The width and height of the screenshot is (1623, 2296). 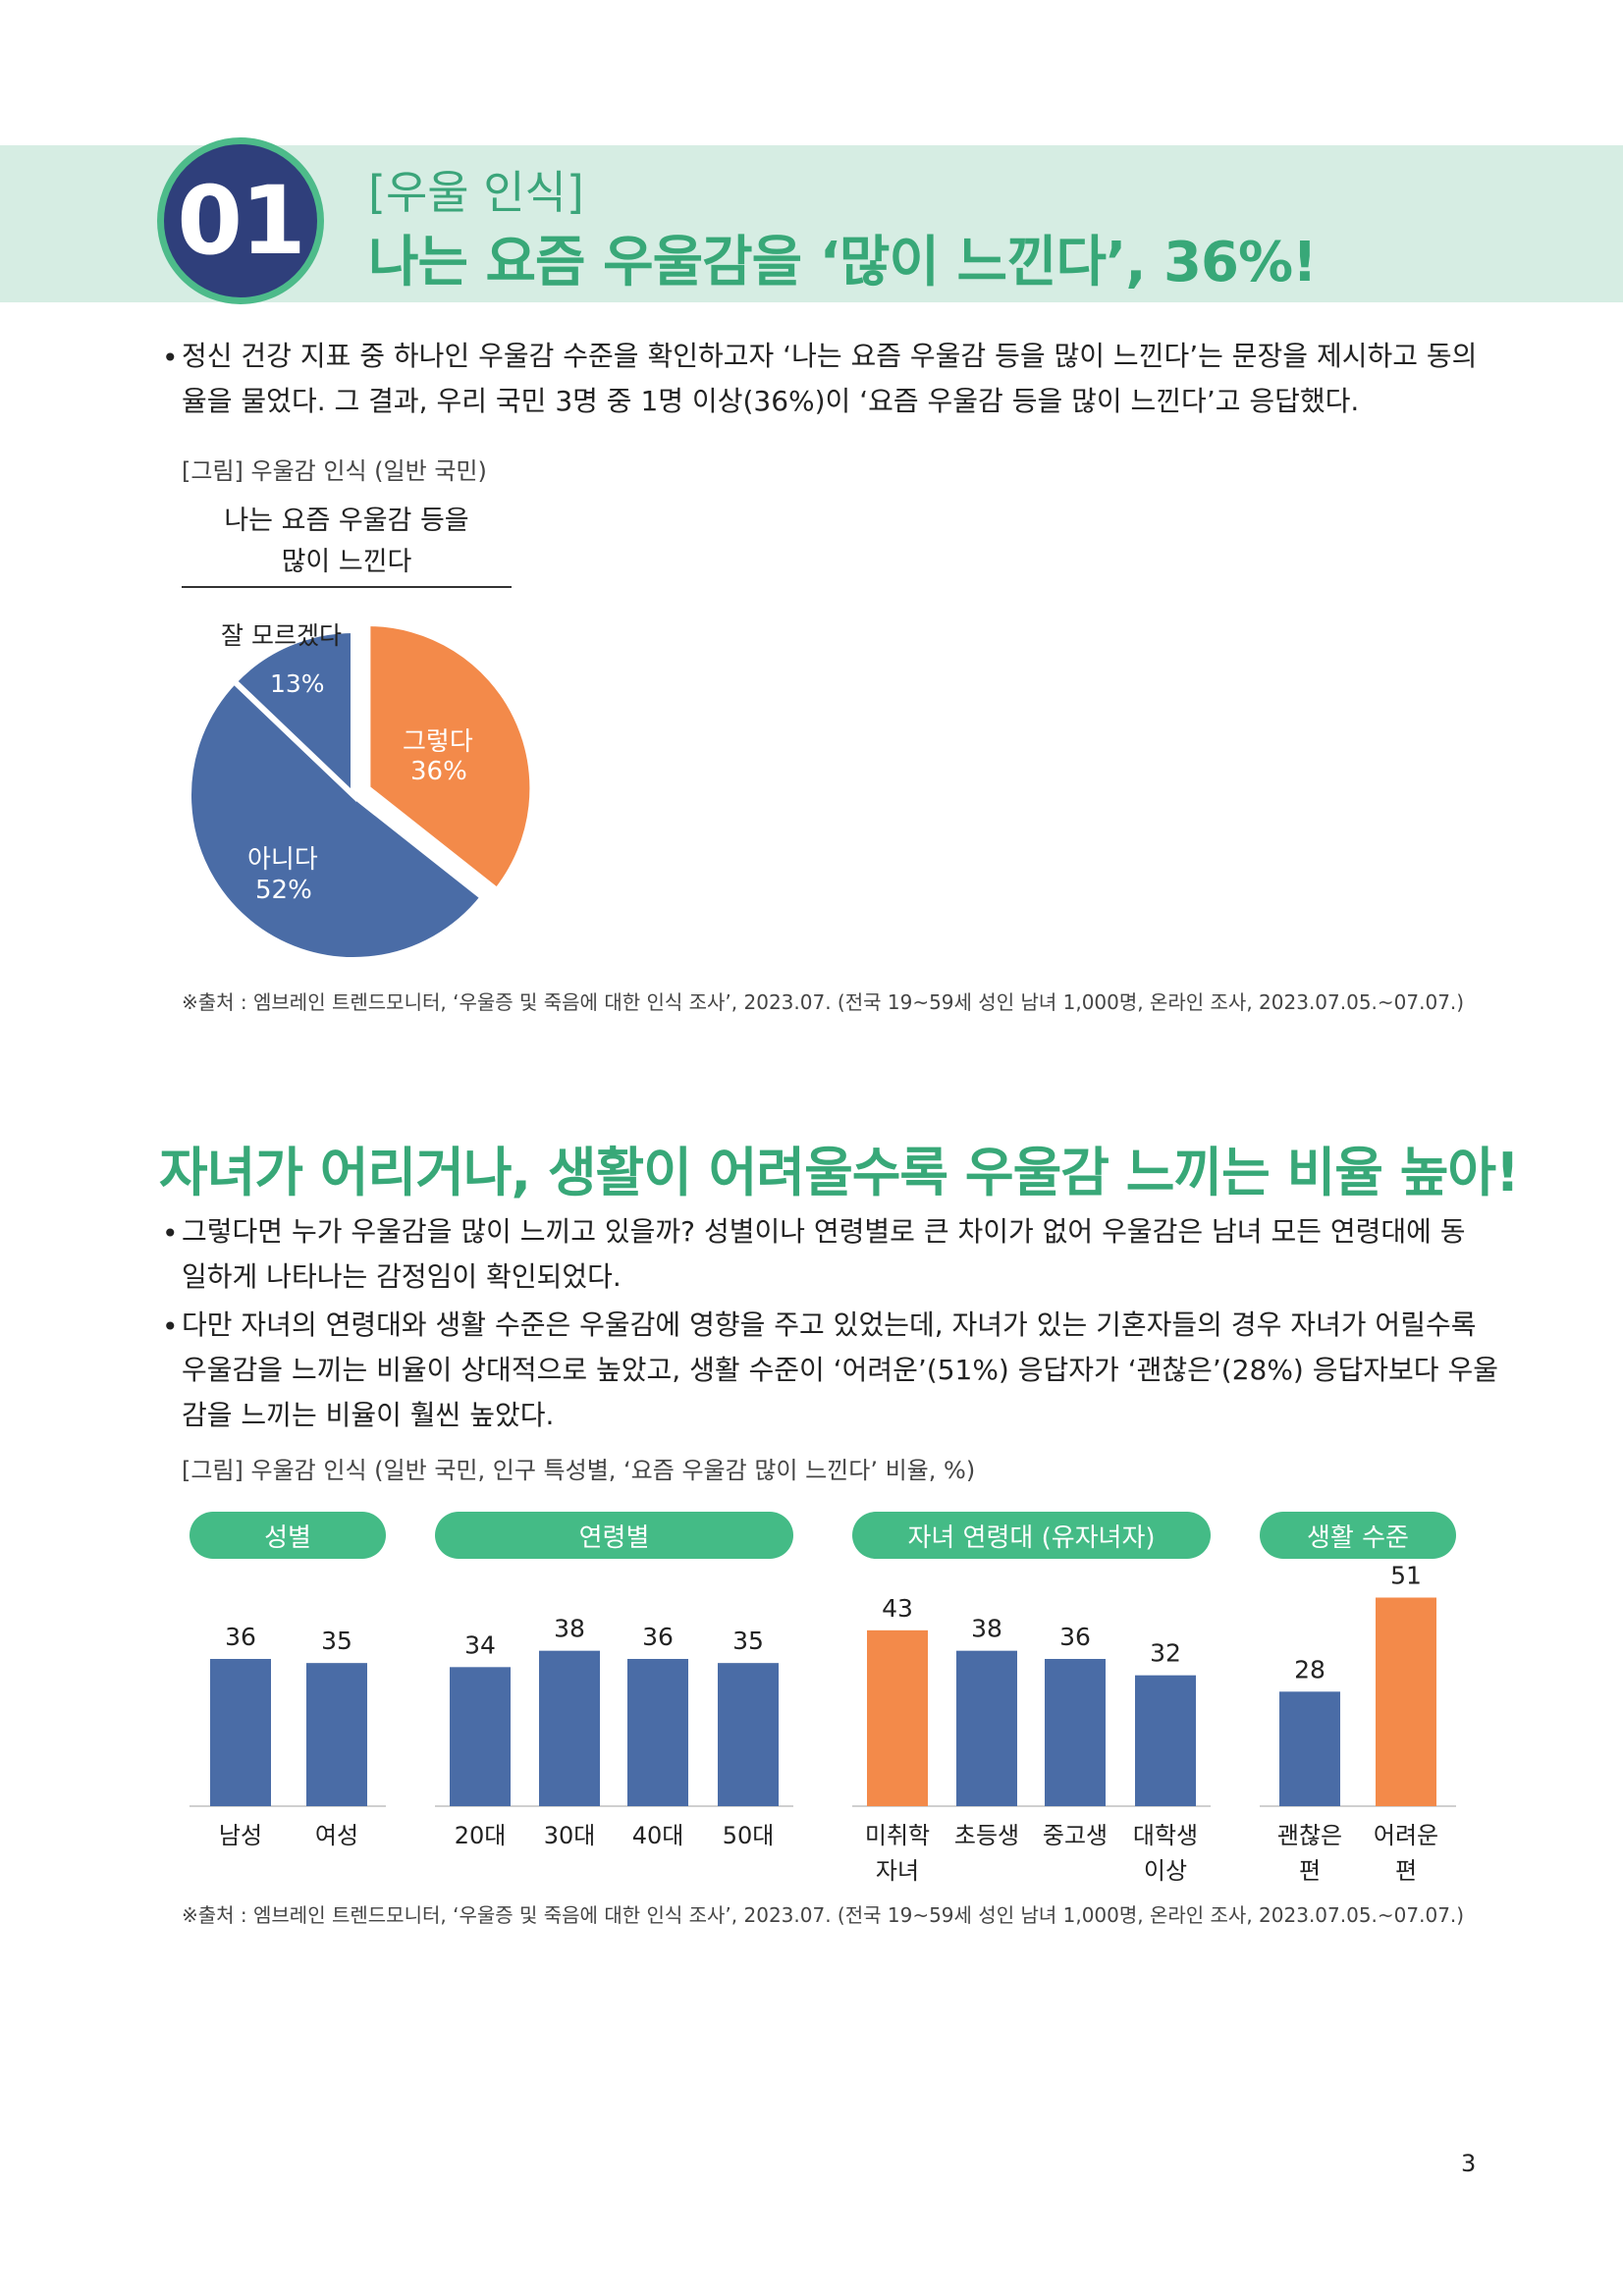 I want to click on group-pill-living: 생활 수준, so click(x=1358, y=1535).